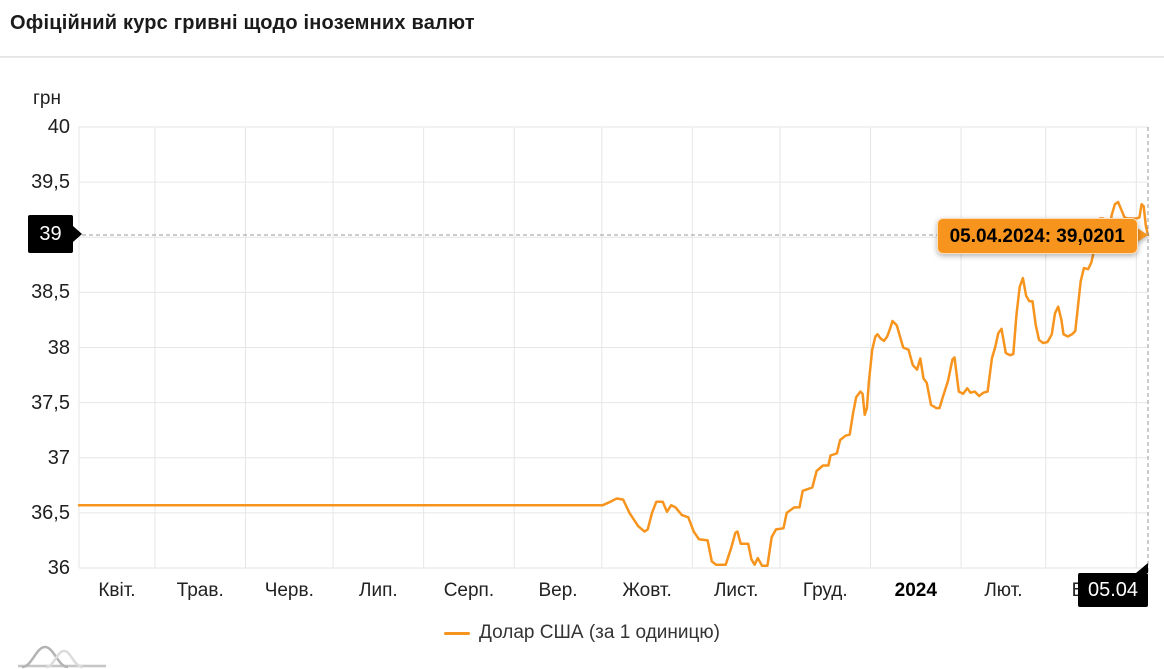  Describe the element at coordinates (50, 182) in the screenshot. I see `y-tick-label: 39,5` at that location.